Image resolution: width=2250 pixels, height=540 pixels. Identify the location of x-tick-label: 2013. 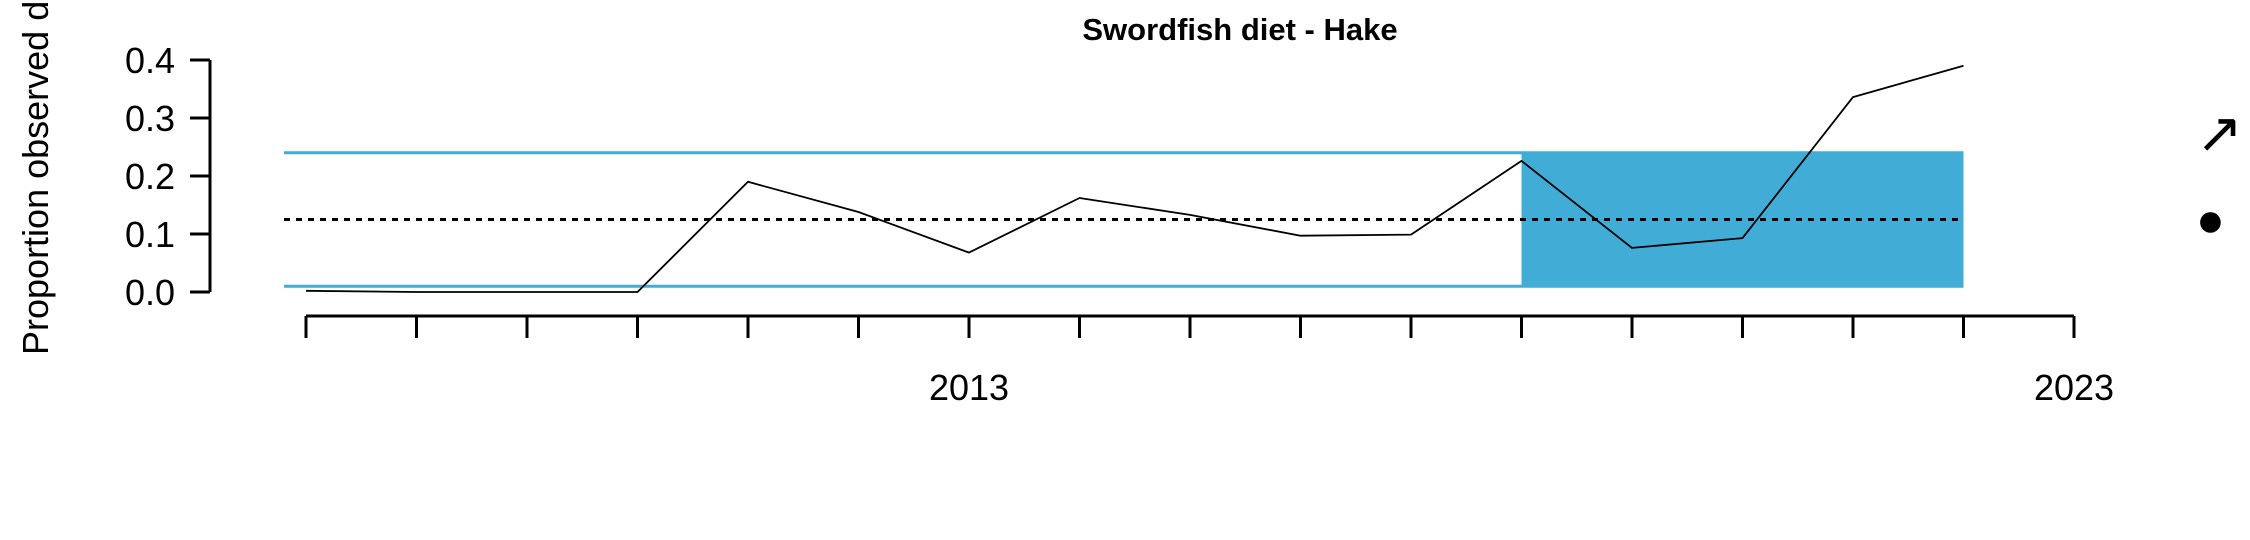
(969, 387).